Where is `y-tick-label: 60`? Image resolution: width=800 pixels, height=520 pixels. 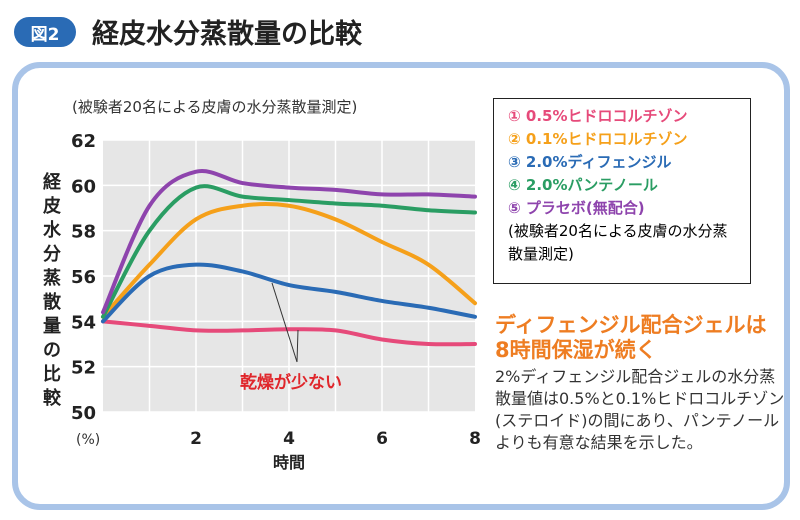
y-tick-label: 60 is located at coordinates (83, 186).